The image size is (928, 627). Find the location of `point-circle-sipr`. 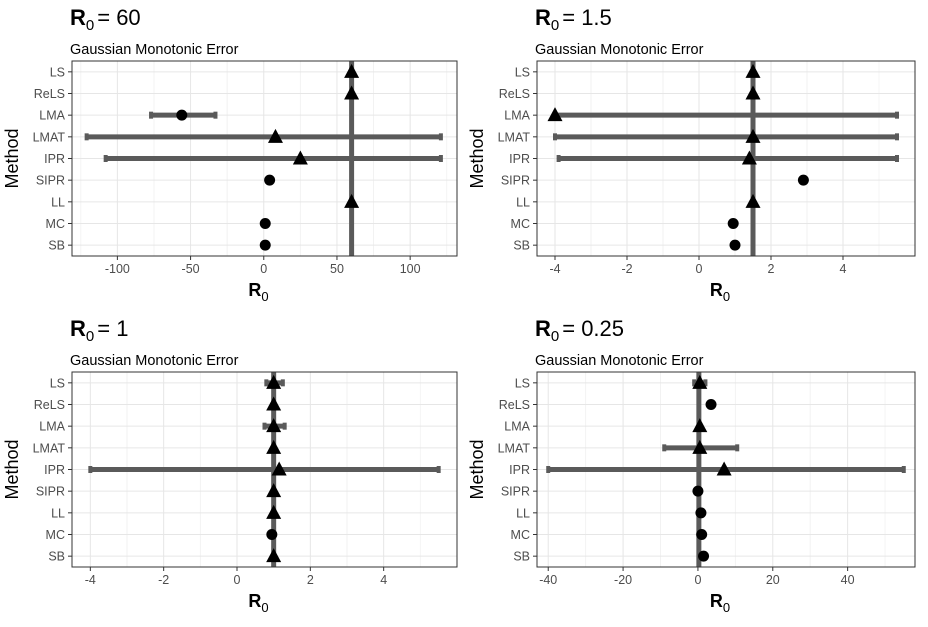

point-circle-sipr is located at coordinates (698, 491).